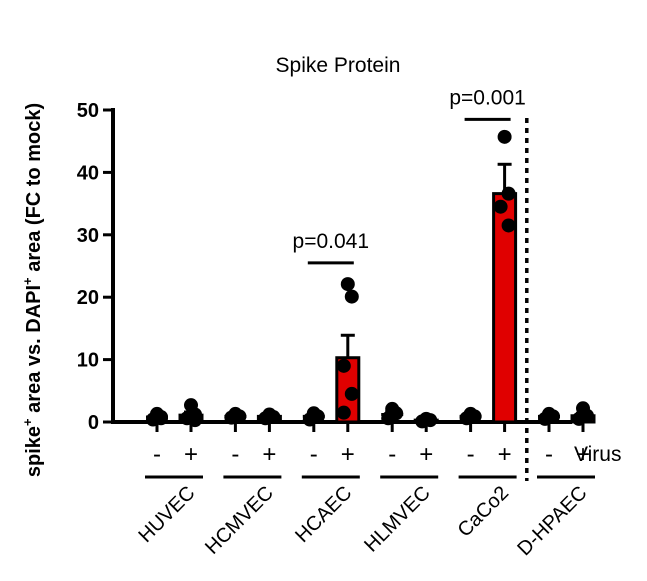 This screenshot has height=581, width=647. I want to click on p-value-label: p=0.041, so click(331, 241).